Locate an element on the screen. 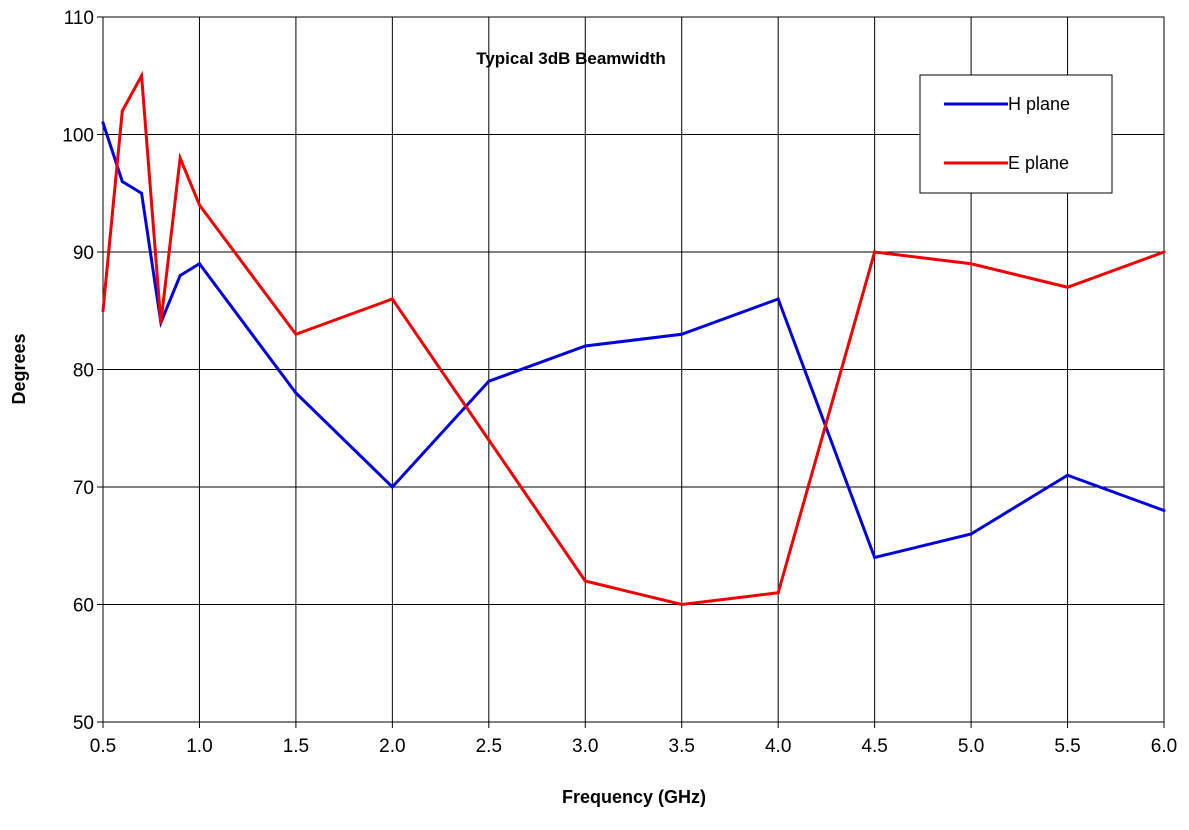  y-axis-title: Degrees is located at coordinates (19, 368).